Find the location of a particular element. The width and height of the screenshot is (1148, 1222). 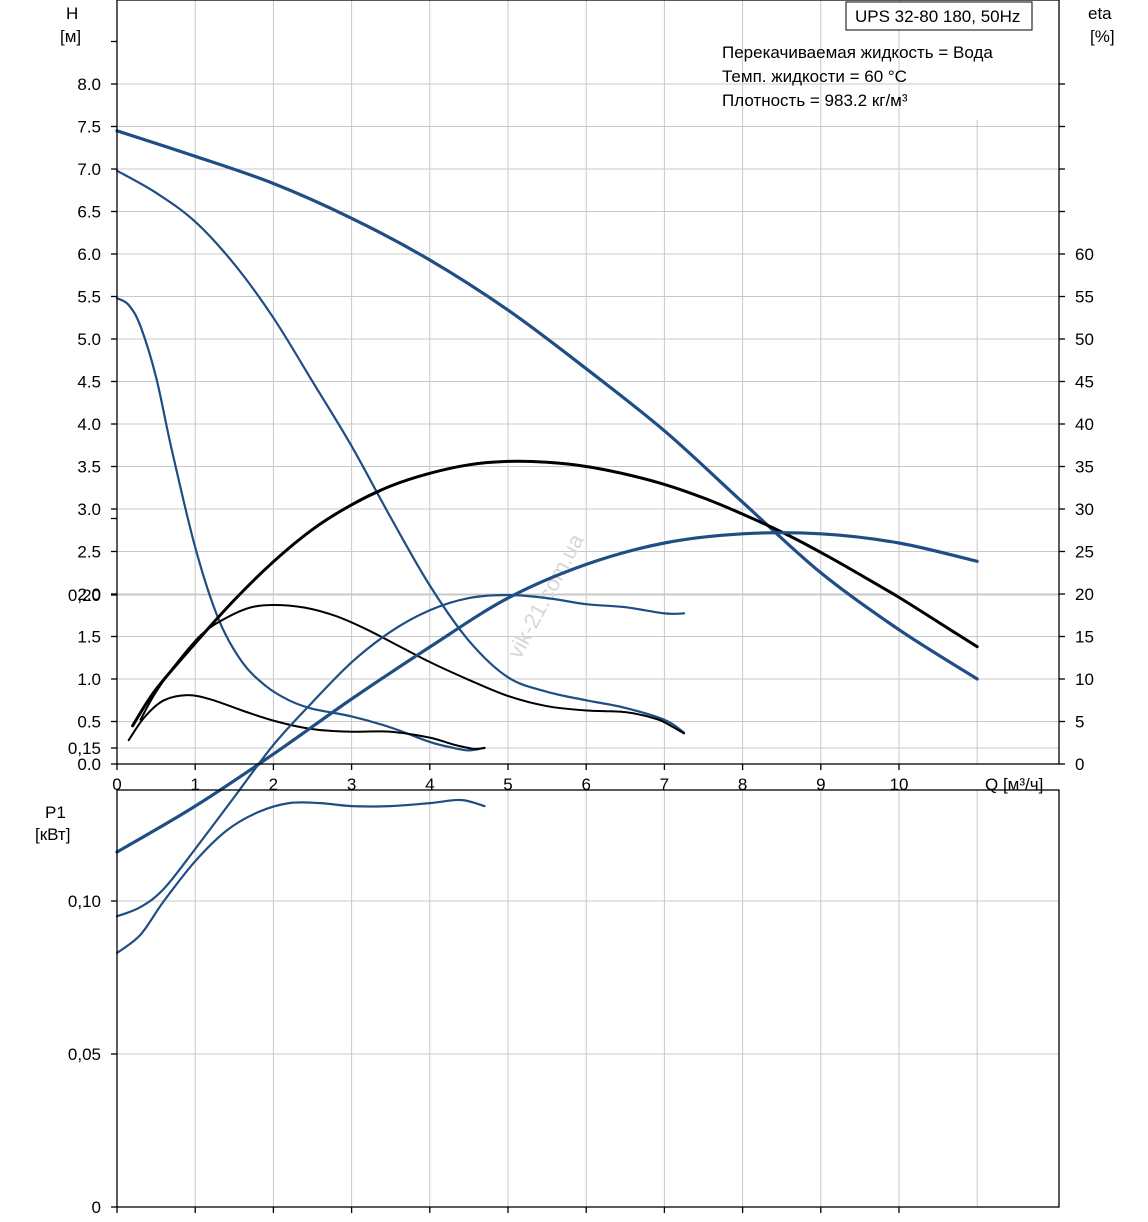

eta-tick-label-5: 5 is located at coordinates (1079, 722).